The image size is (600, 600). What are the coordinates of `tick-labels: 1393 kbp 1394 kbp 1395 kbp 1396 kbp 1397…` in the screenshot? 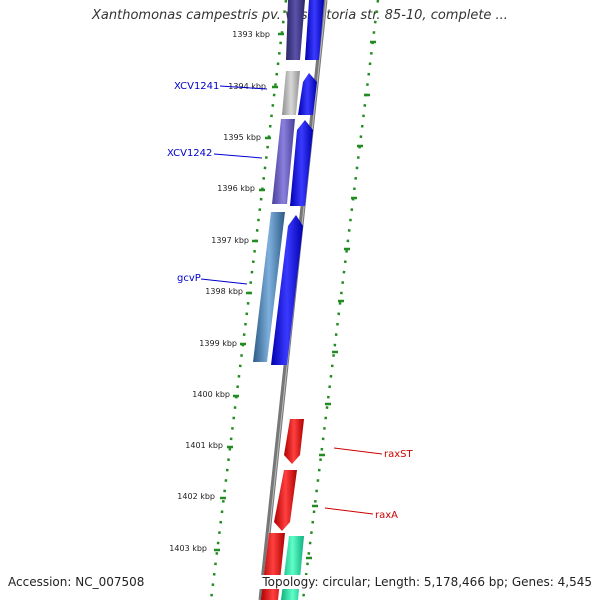 It's located at (219, 291).